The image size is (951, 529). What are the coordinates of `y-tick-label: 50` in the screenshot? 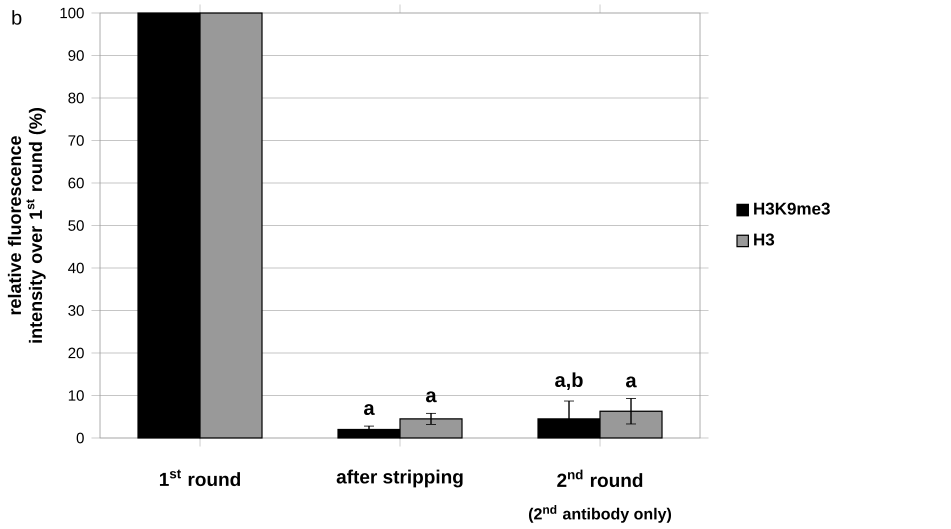 It's located at (76, 225).